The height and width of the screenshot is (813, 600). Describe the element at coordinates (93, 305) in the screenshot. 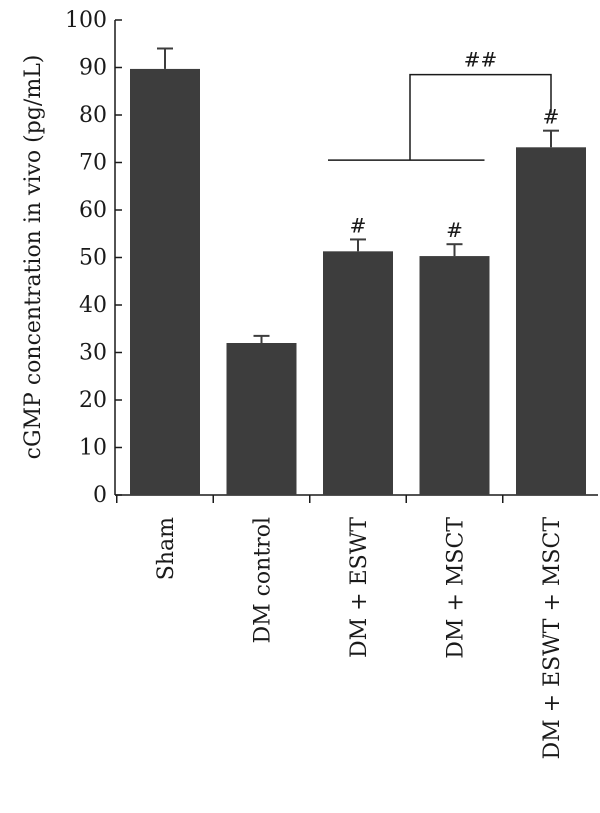

I see `y-tick-label: 40` at that location.